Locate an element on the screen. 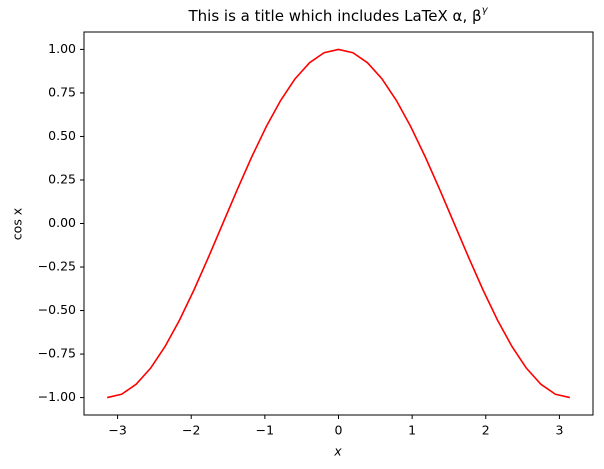 This screenshot has width=604, height=469. y-tick-label: −0.75 is located at coordinates (57, 353).